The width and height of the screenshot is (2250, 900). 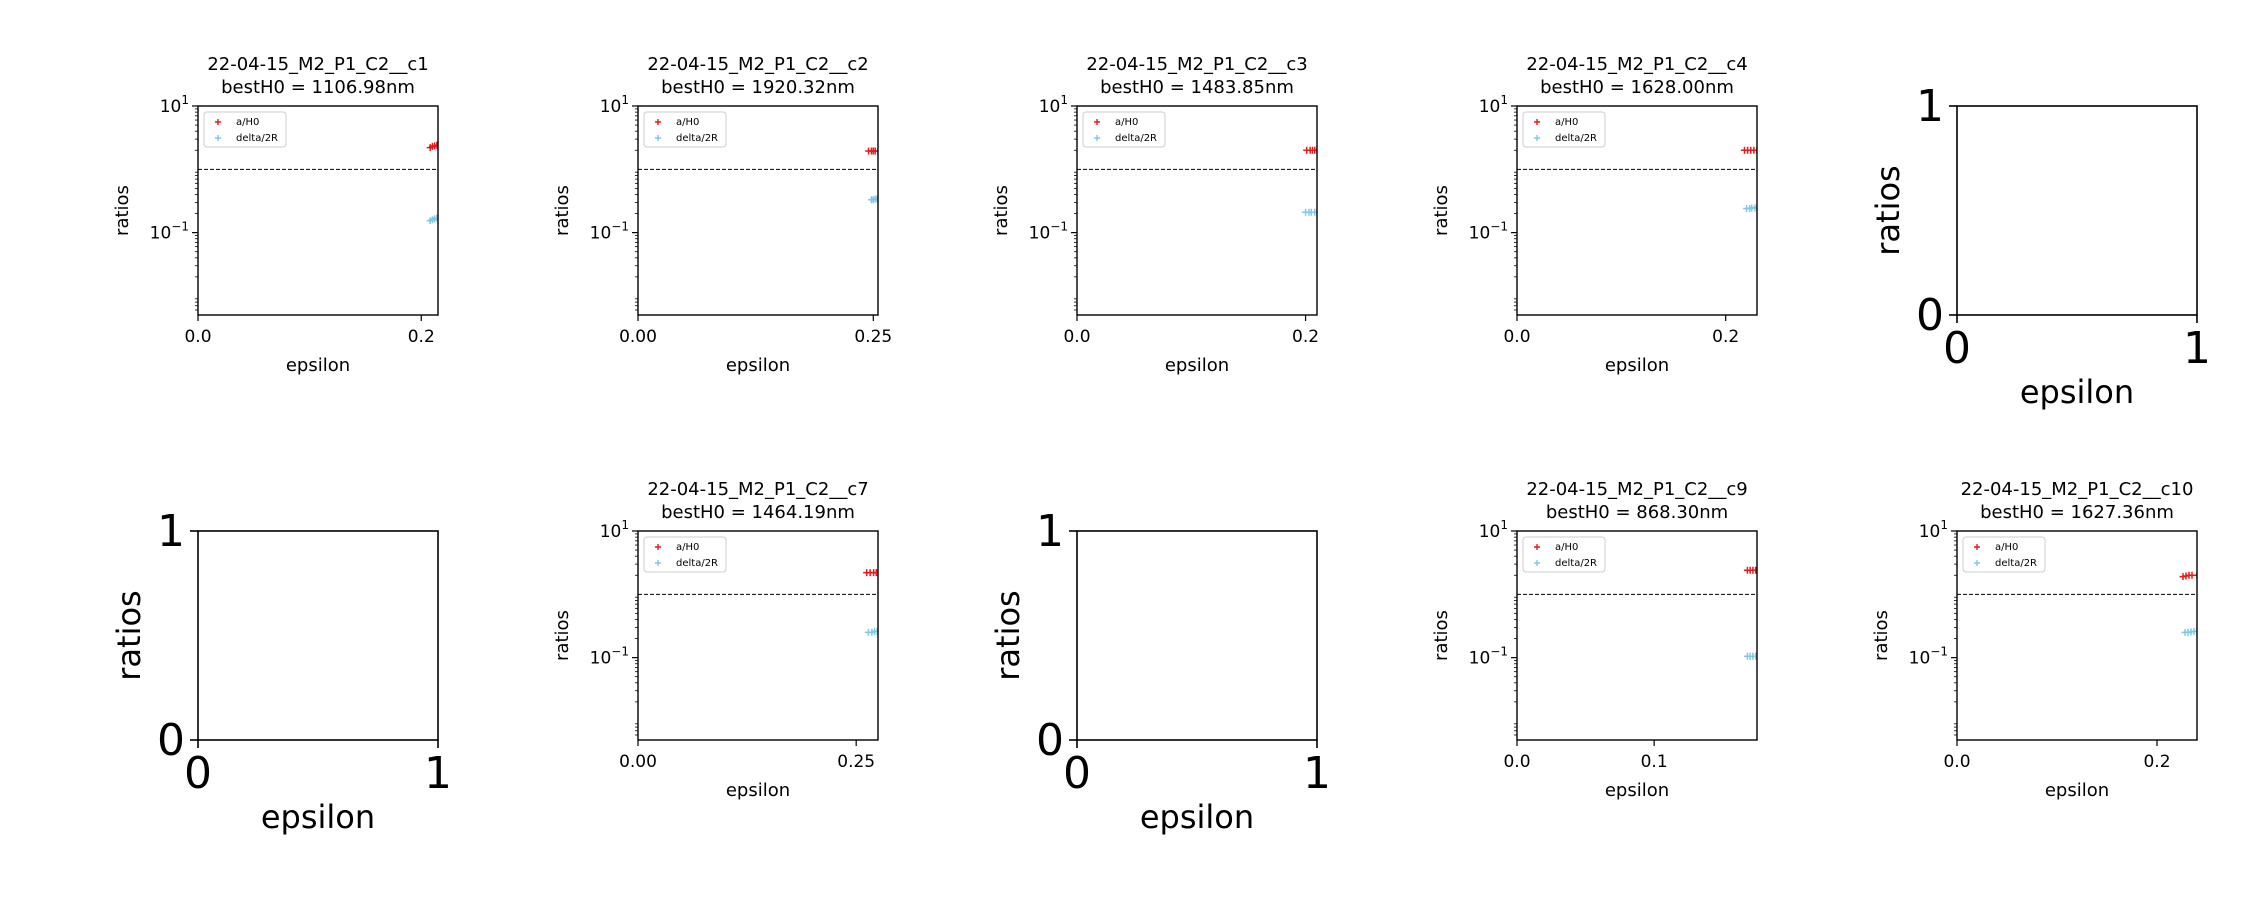 What do you see at coordinates (758, 87) in the screenshot?
I see `chart-subtitle: bestH0 = 1920.32nm` at bounding box center [758, 87].